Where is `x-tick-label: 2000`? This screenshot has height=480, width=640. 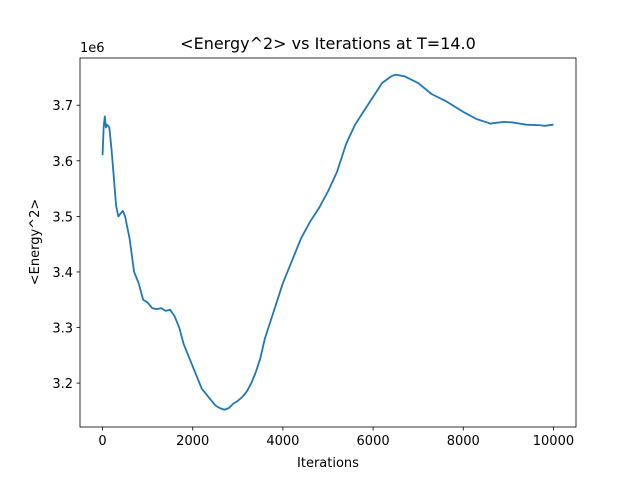
x-tick-label: 2000 is located at coordinates (192, 441).